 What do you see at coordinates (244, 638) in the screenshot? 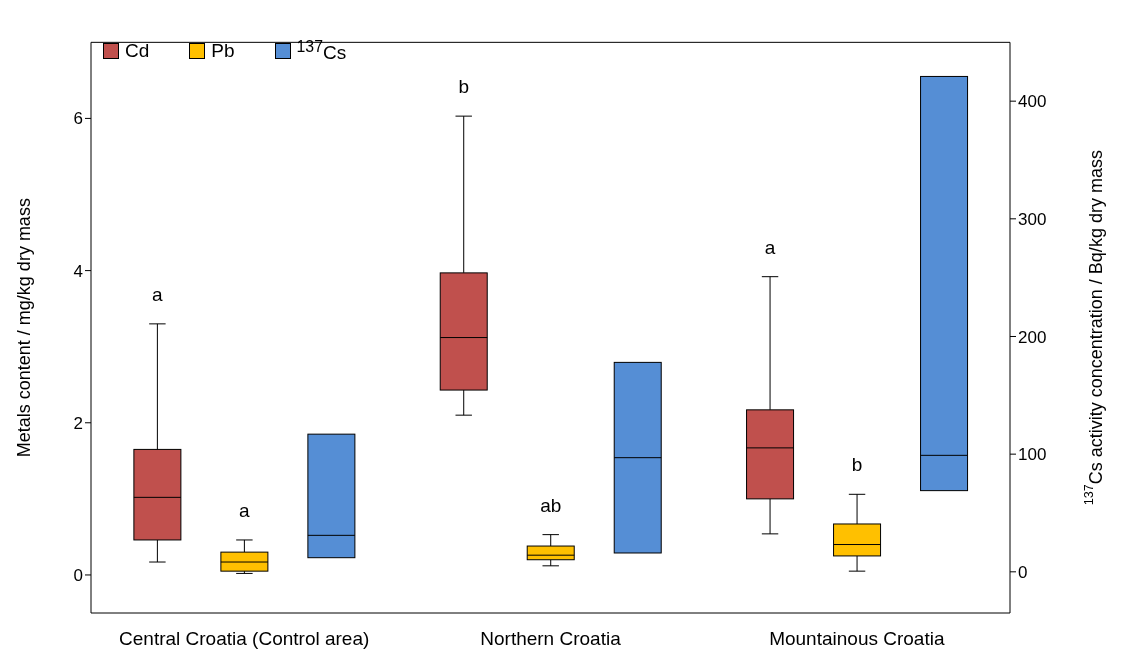
I see `x-tick-label: Central Croatia (Control area)` at bounding box center [244, 638].